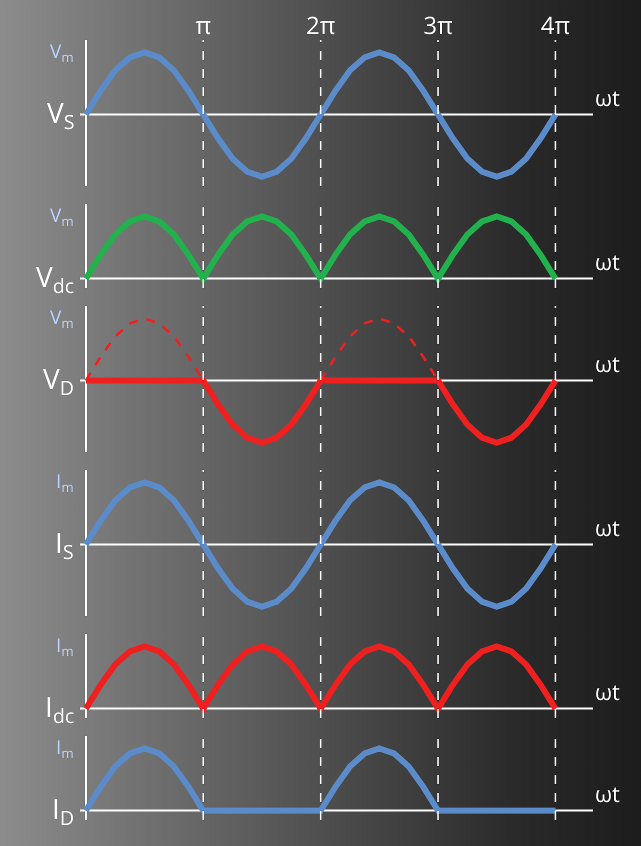 This screenshot has width=641, height=846. What do you see at coordinates (59, 708) in the screenshot?
I see `y-axis-title: I$_{dc}$` at bounding box center [59, 708].